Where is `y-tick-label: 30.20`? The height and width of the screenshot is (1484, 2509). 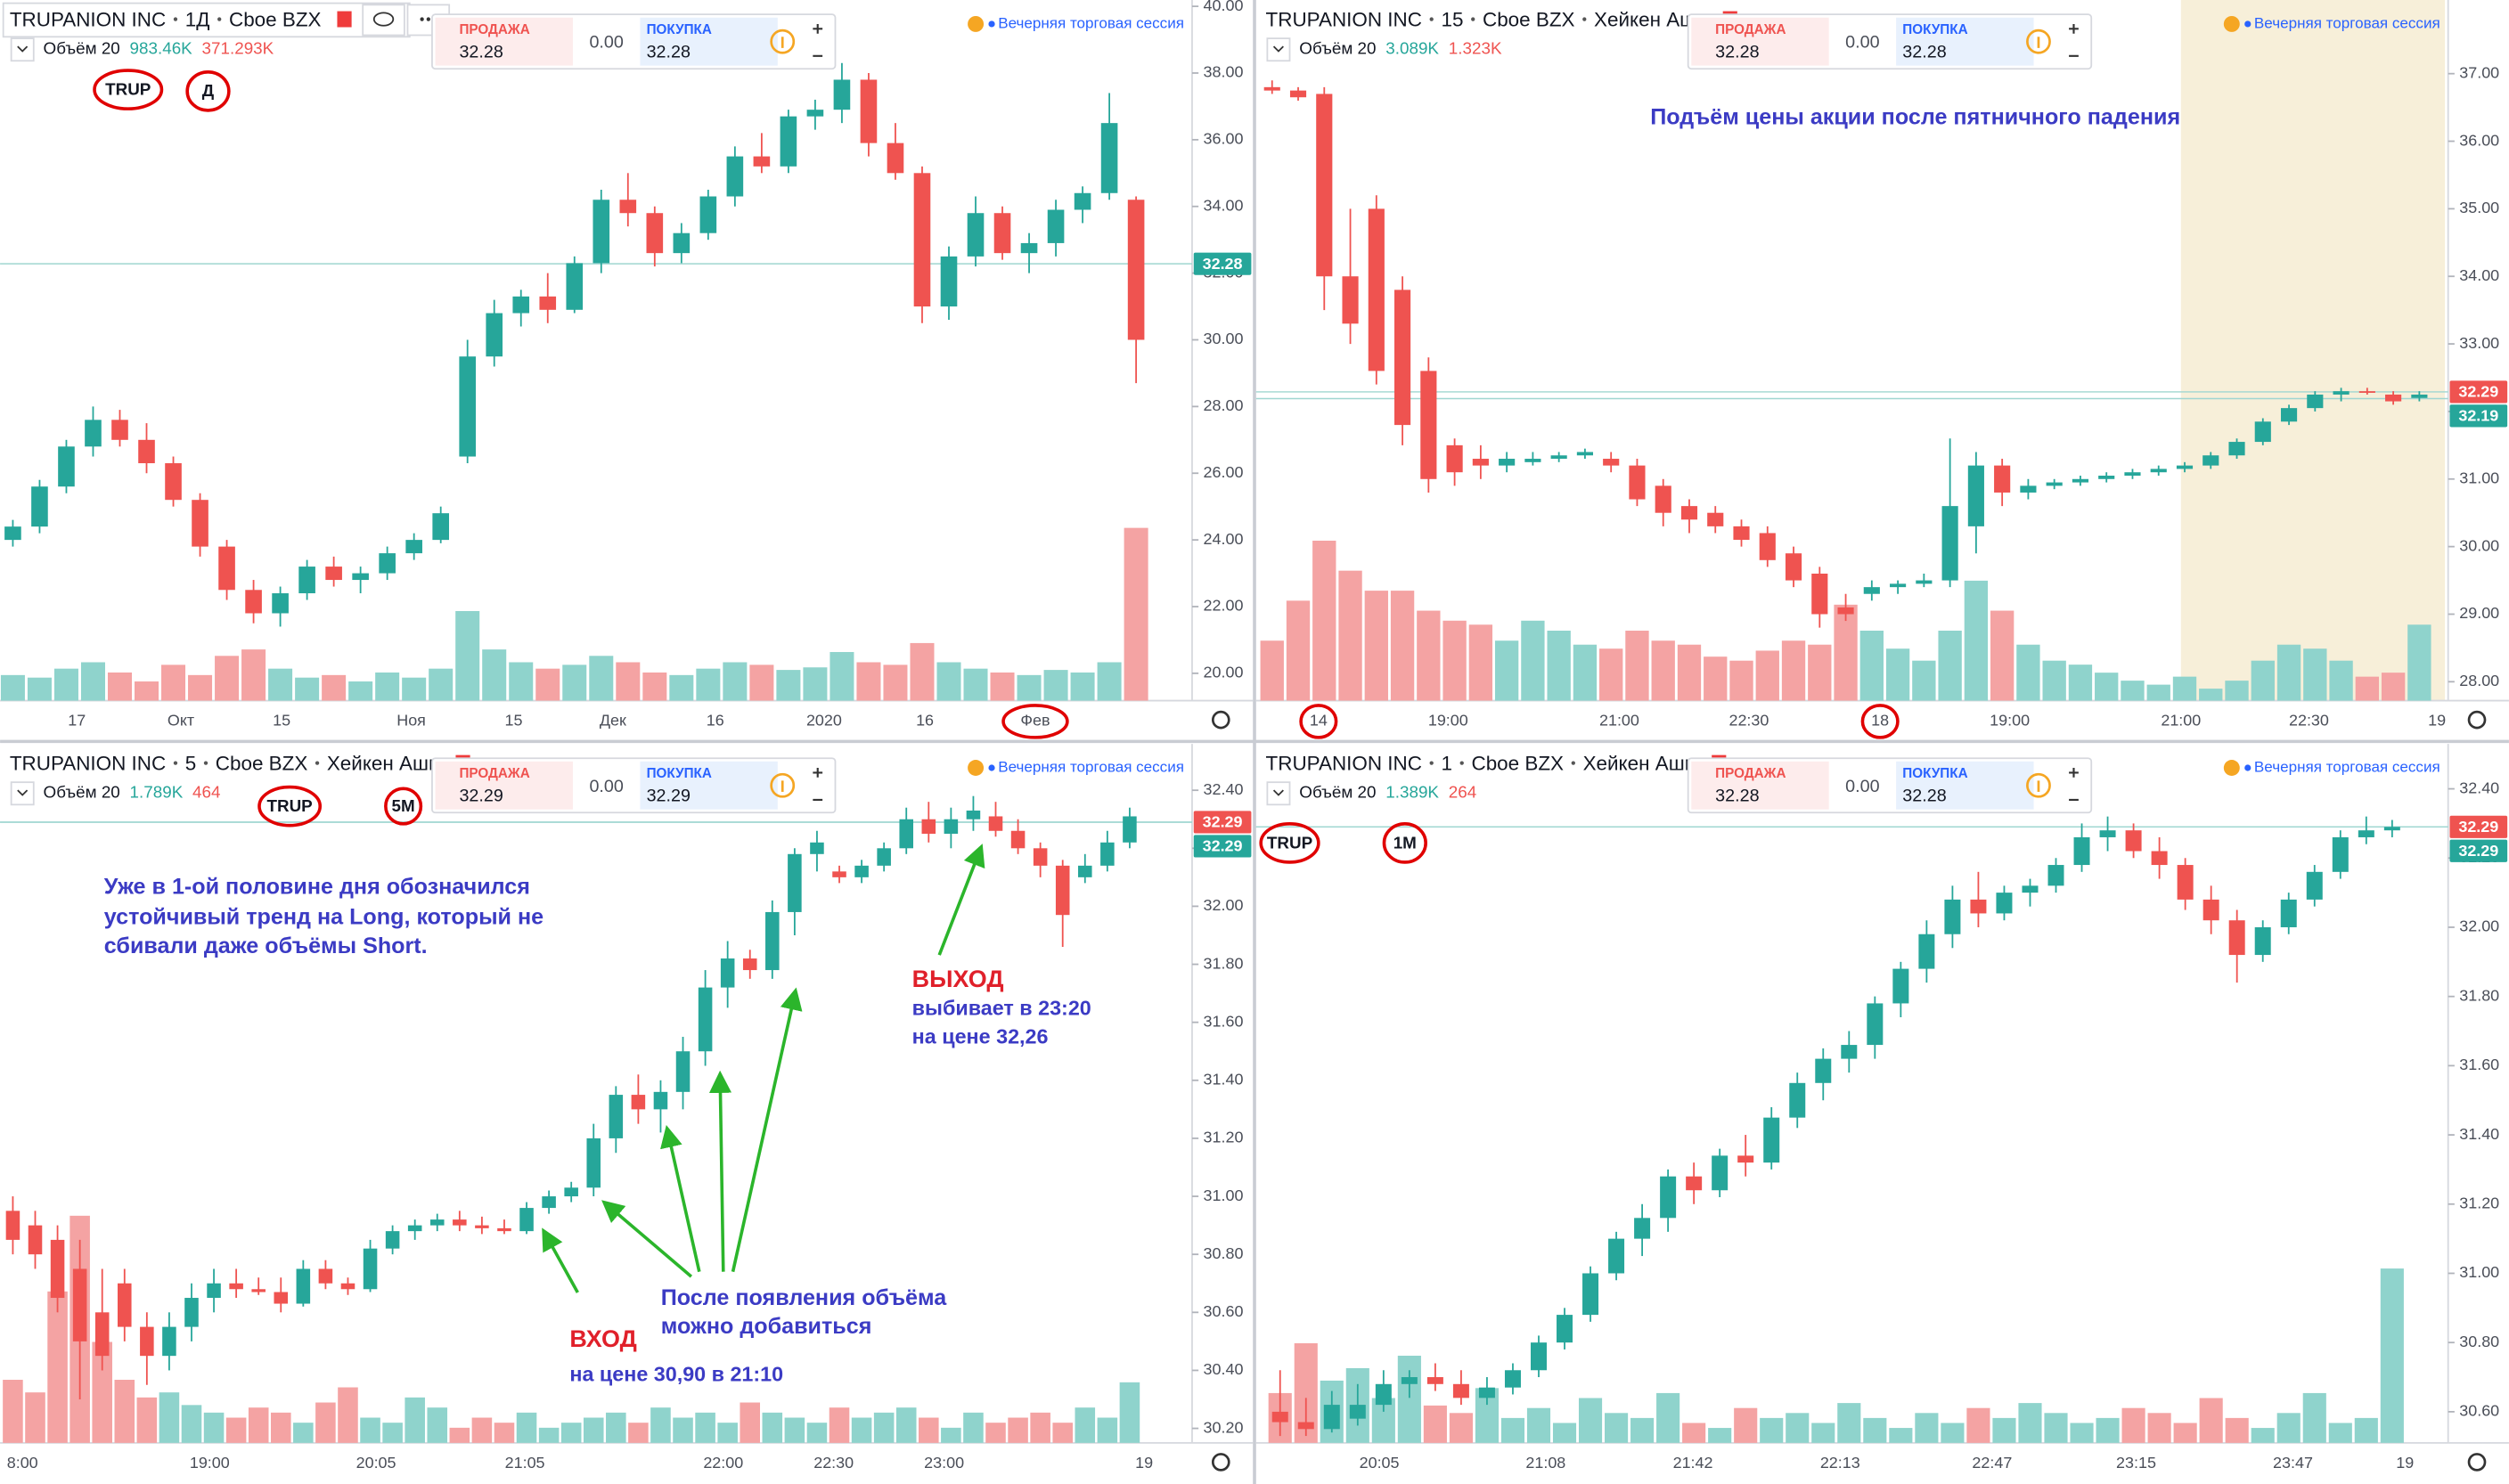 y-tick-label: 30.20 is located at coordinates (1224, 1427).